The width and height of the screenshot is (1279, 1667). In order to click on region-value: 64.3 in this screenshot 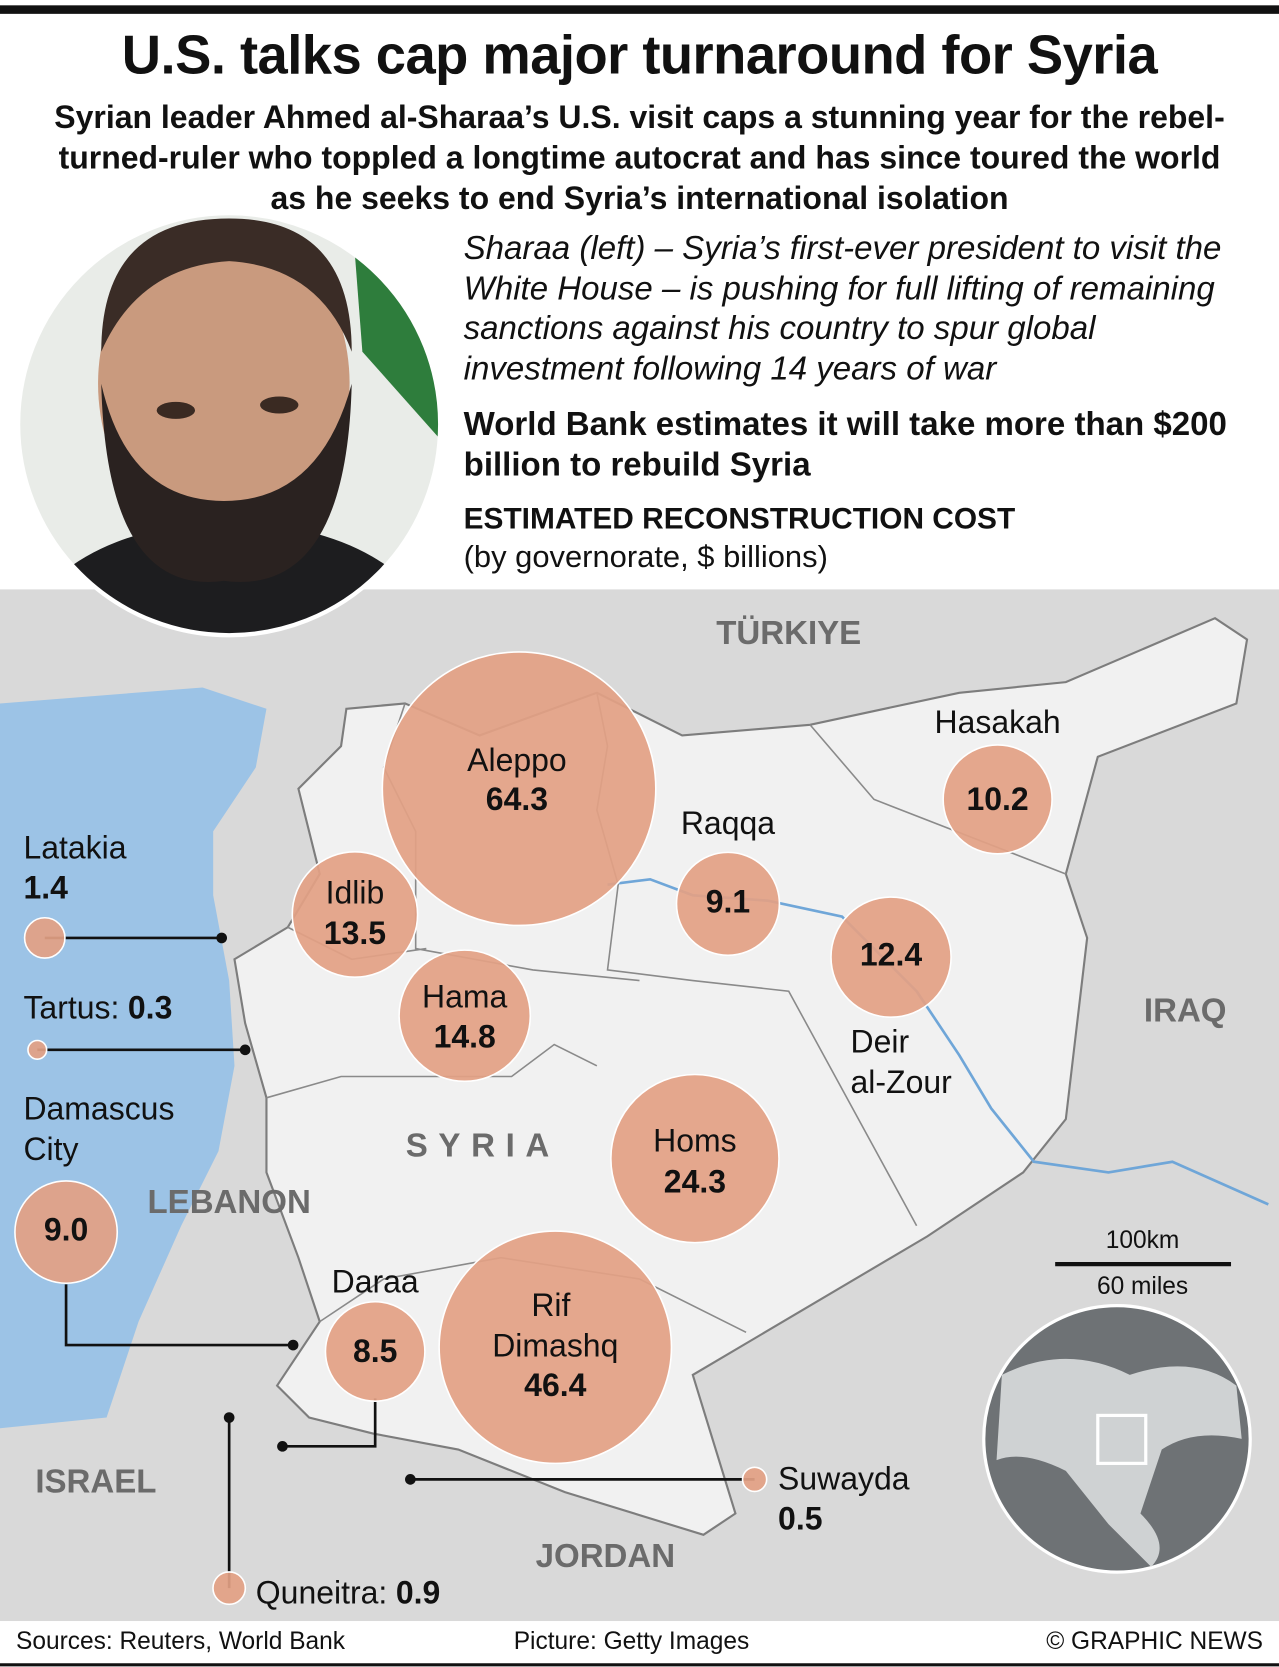, I will do `click(517, 799)`.